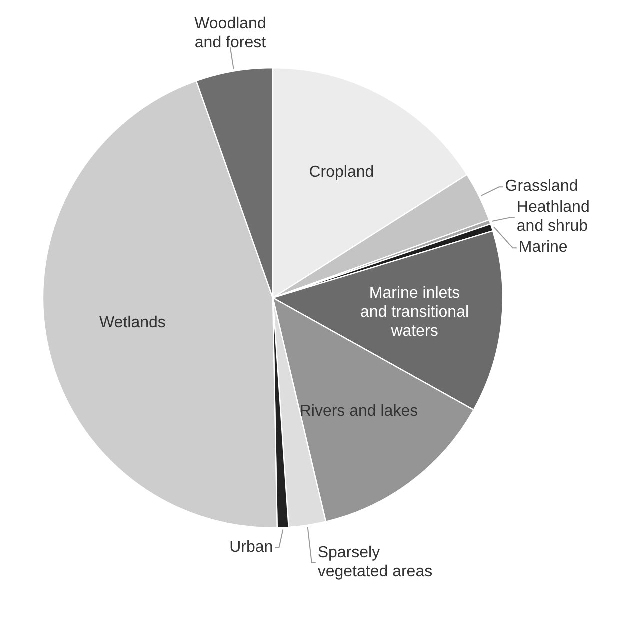 The width and height of the screenshot is (620, 619). Describe the element at coordinates (132, 323) in the screenshot. I see `slice-label: Wetlands` at that location.